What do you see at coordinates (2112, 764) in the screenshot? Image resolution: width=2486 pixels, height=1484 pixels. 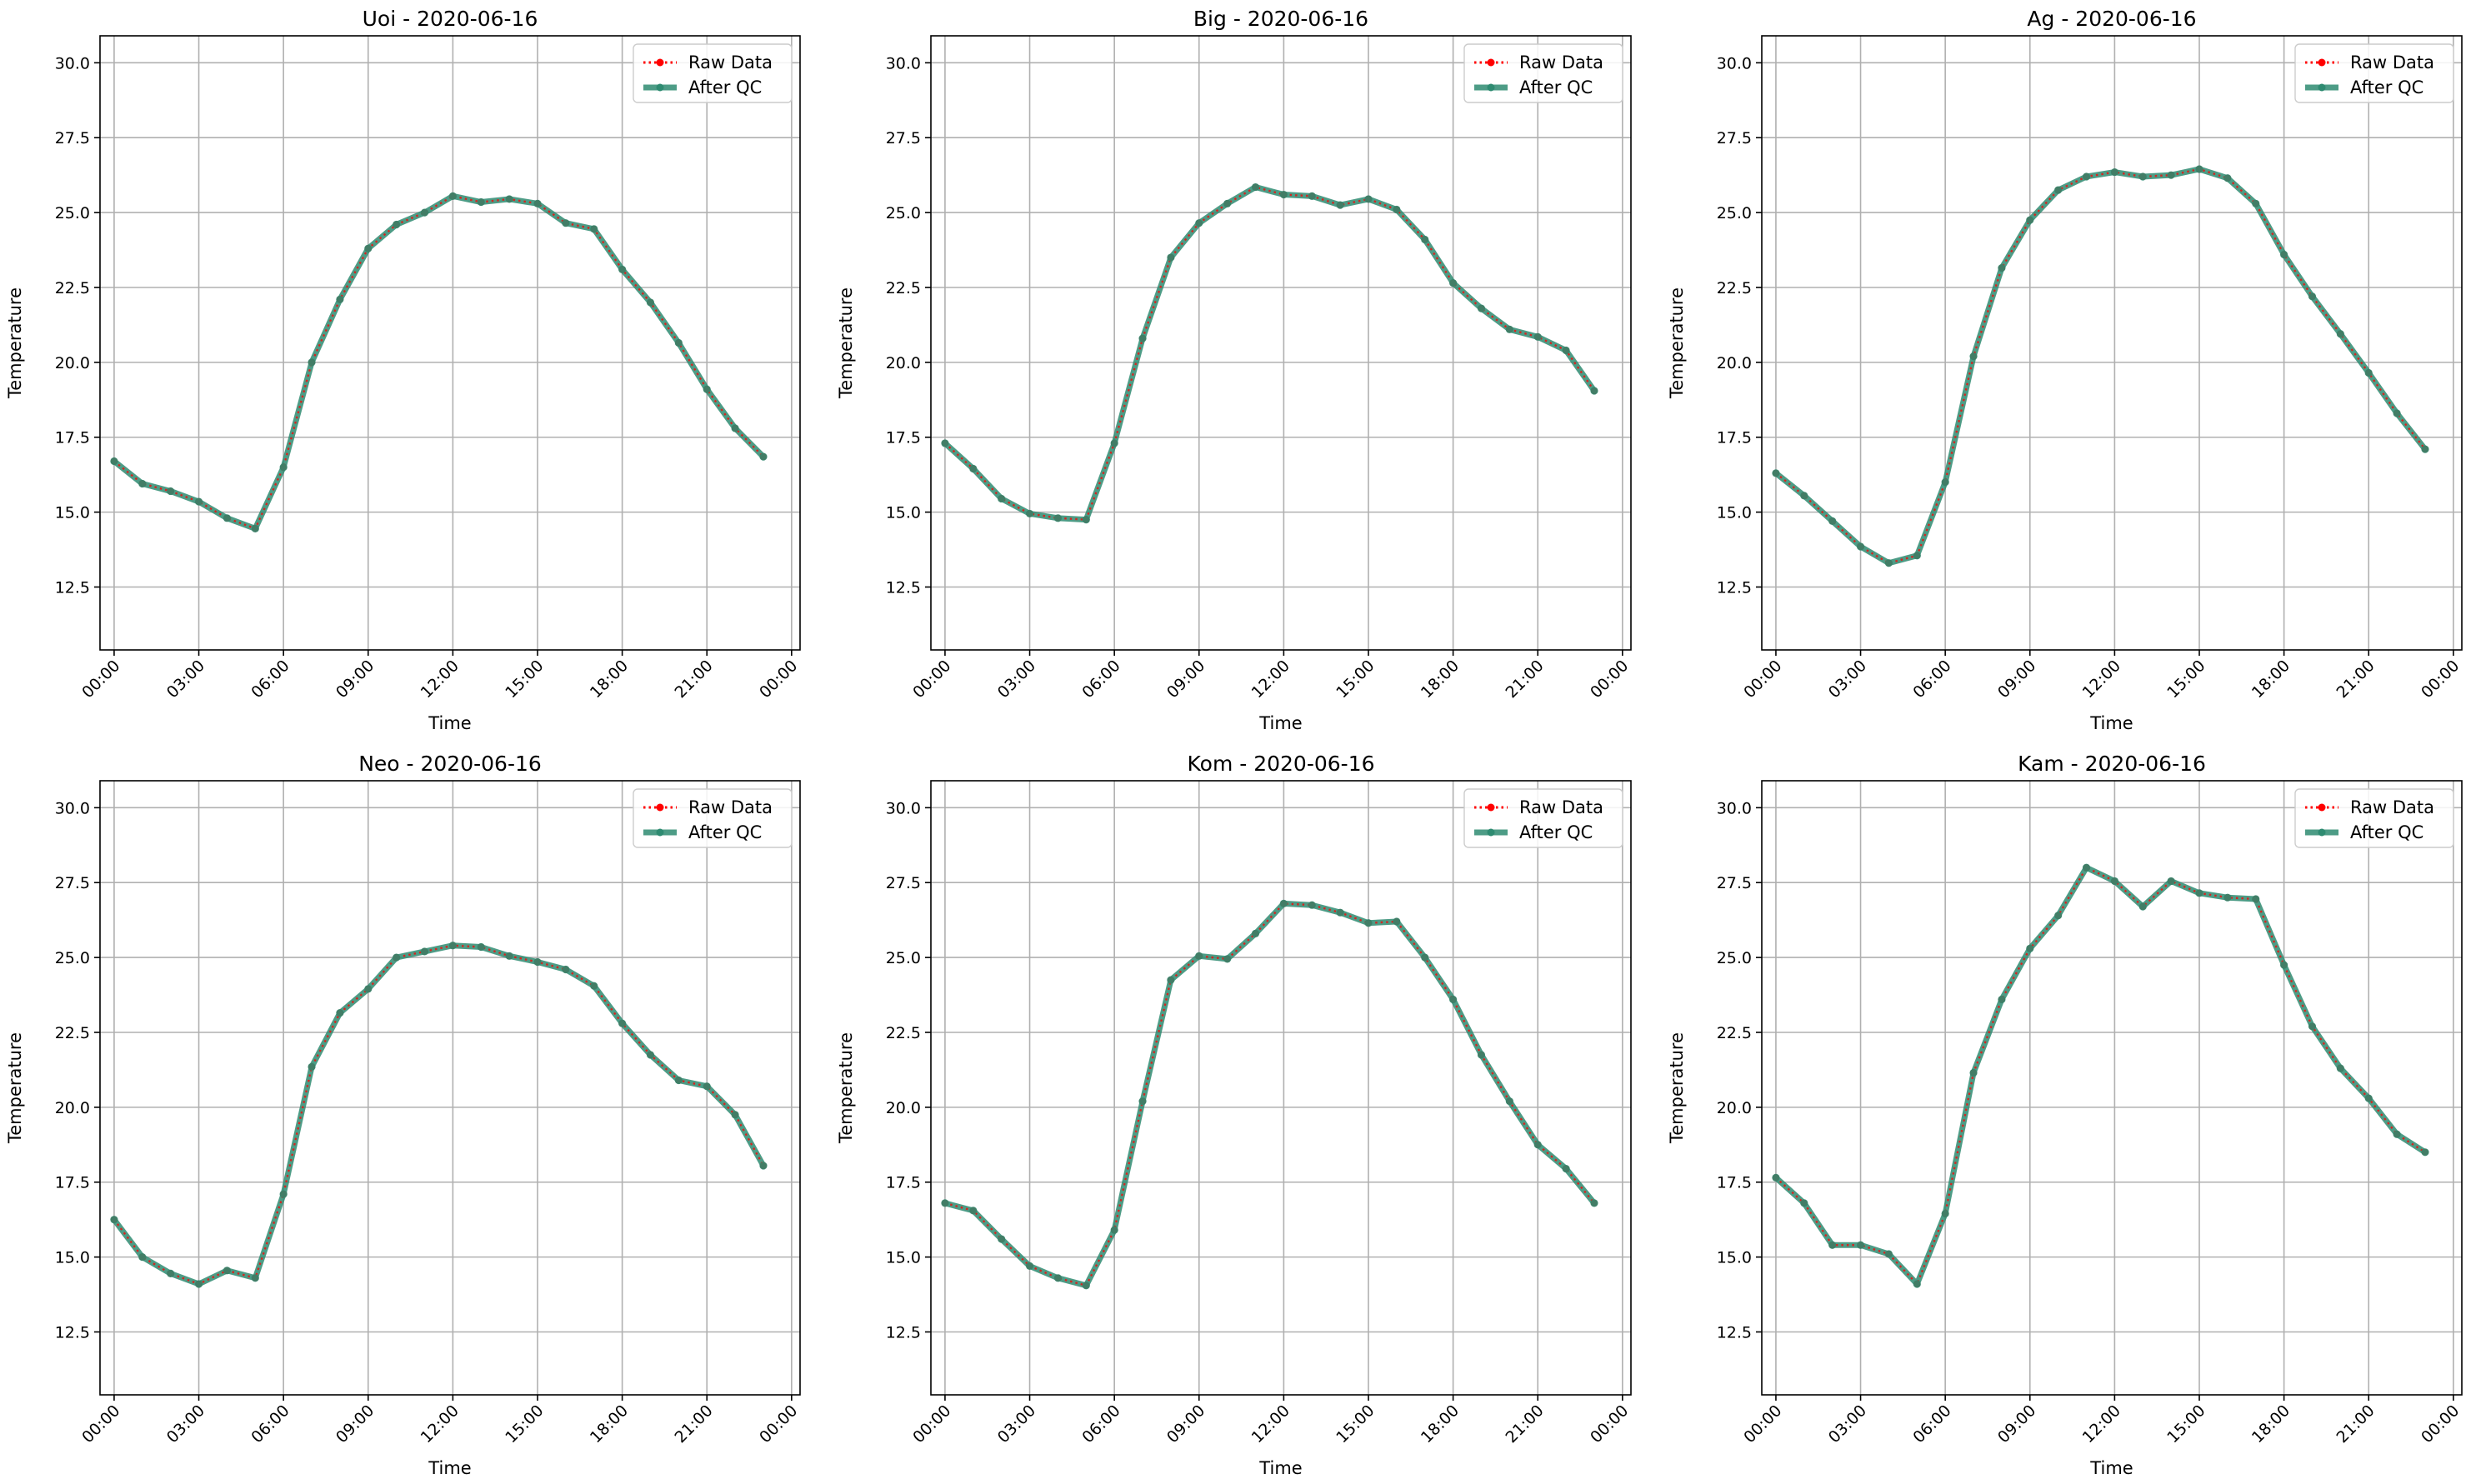 I see `chart-title: Kam - 2020-06-16` at bounding box center [2112, 764].